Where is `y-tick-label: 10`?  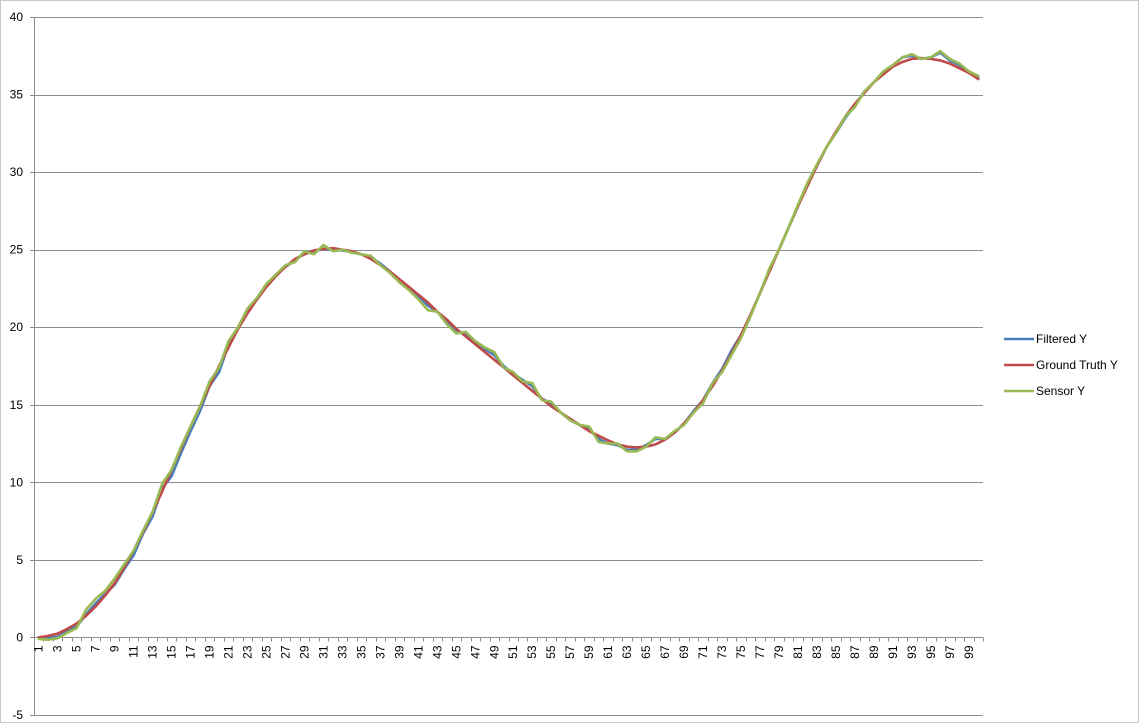 y-tick-label: 10 is located at coordinates (17, 482).